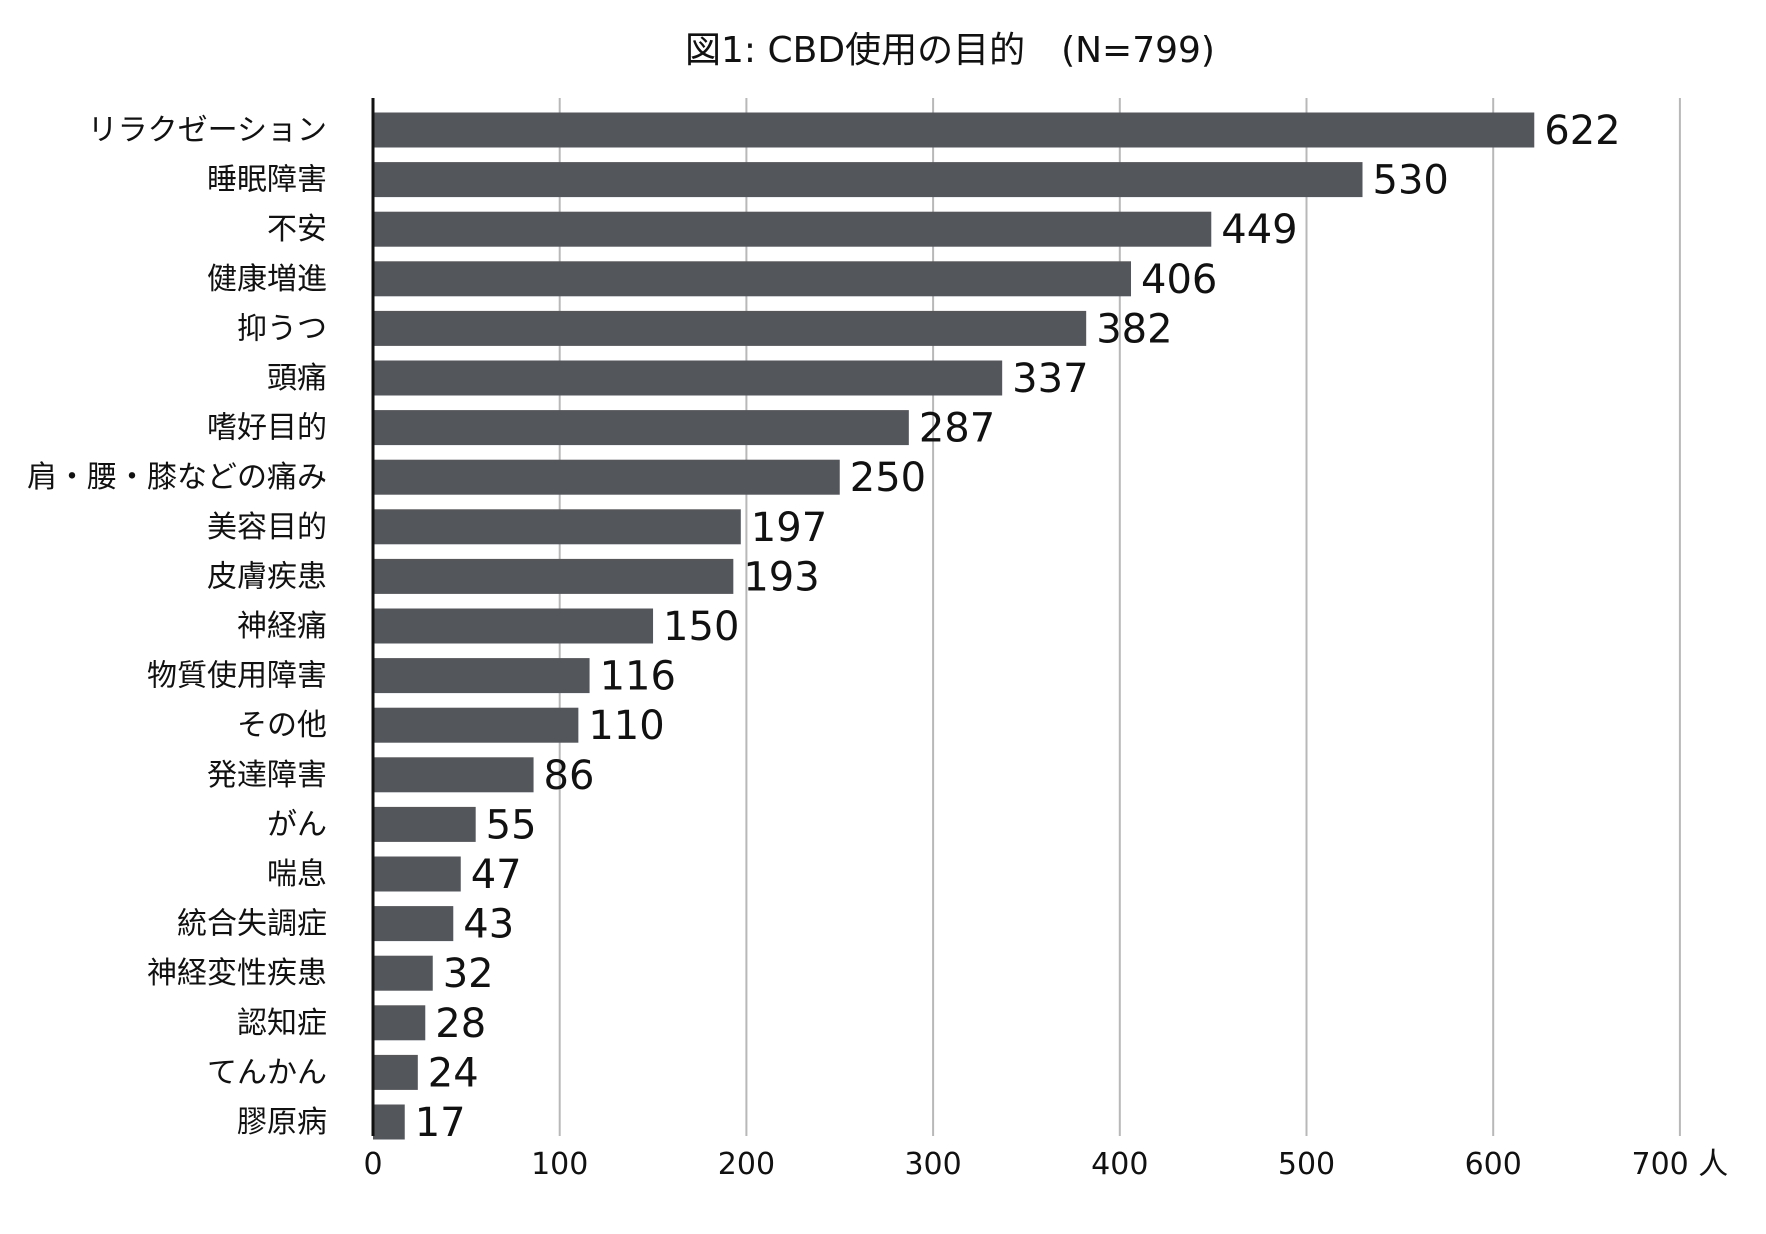  Describe the element at coordinates (1119, 1164) in the screenshot. I see `x-tick-label: 400` at that location.